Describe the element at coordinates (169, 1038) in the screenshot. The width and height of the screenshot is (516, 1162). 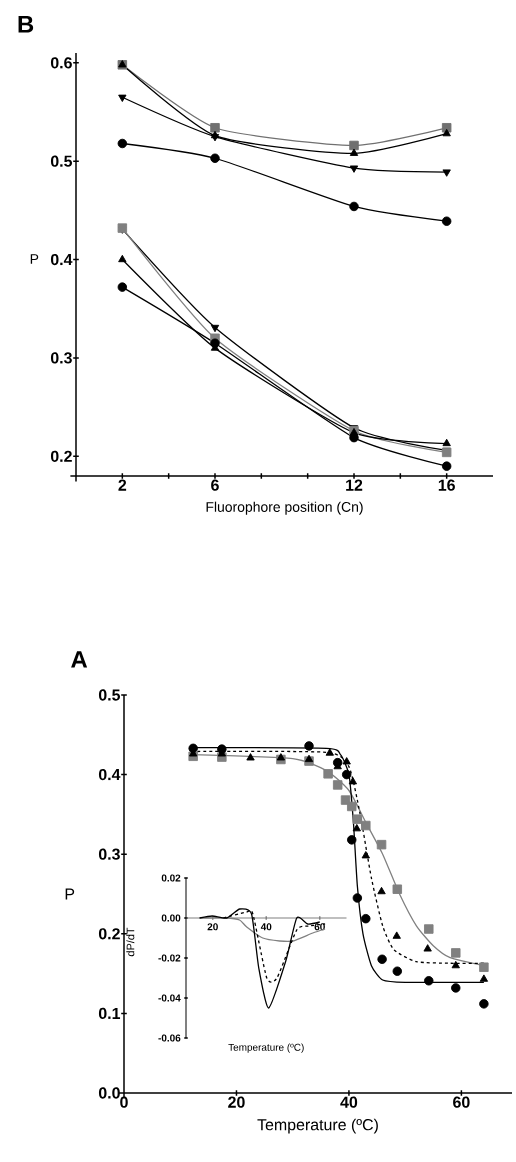
I see `y-tick-label: -0.06` at that location.